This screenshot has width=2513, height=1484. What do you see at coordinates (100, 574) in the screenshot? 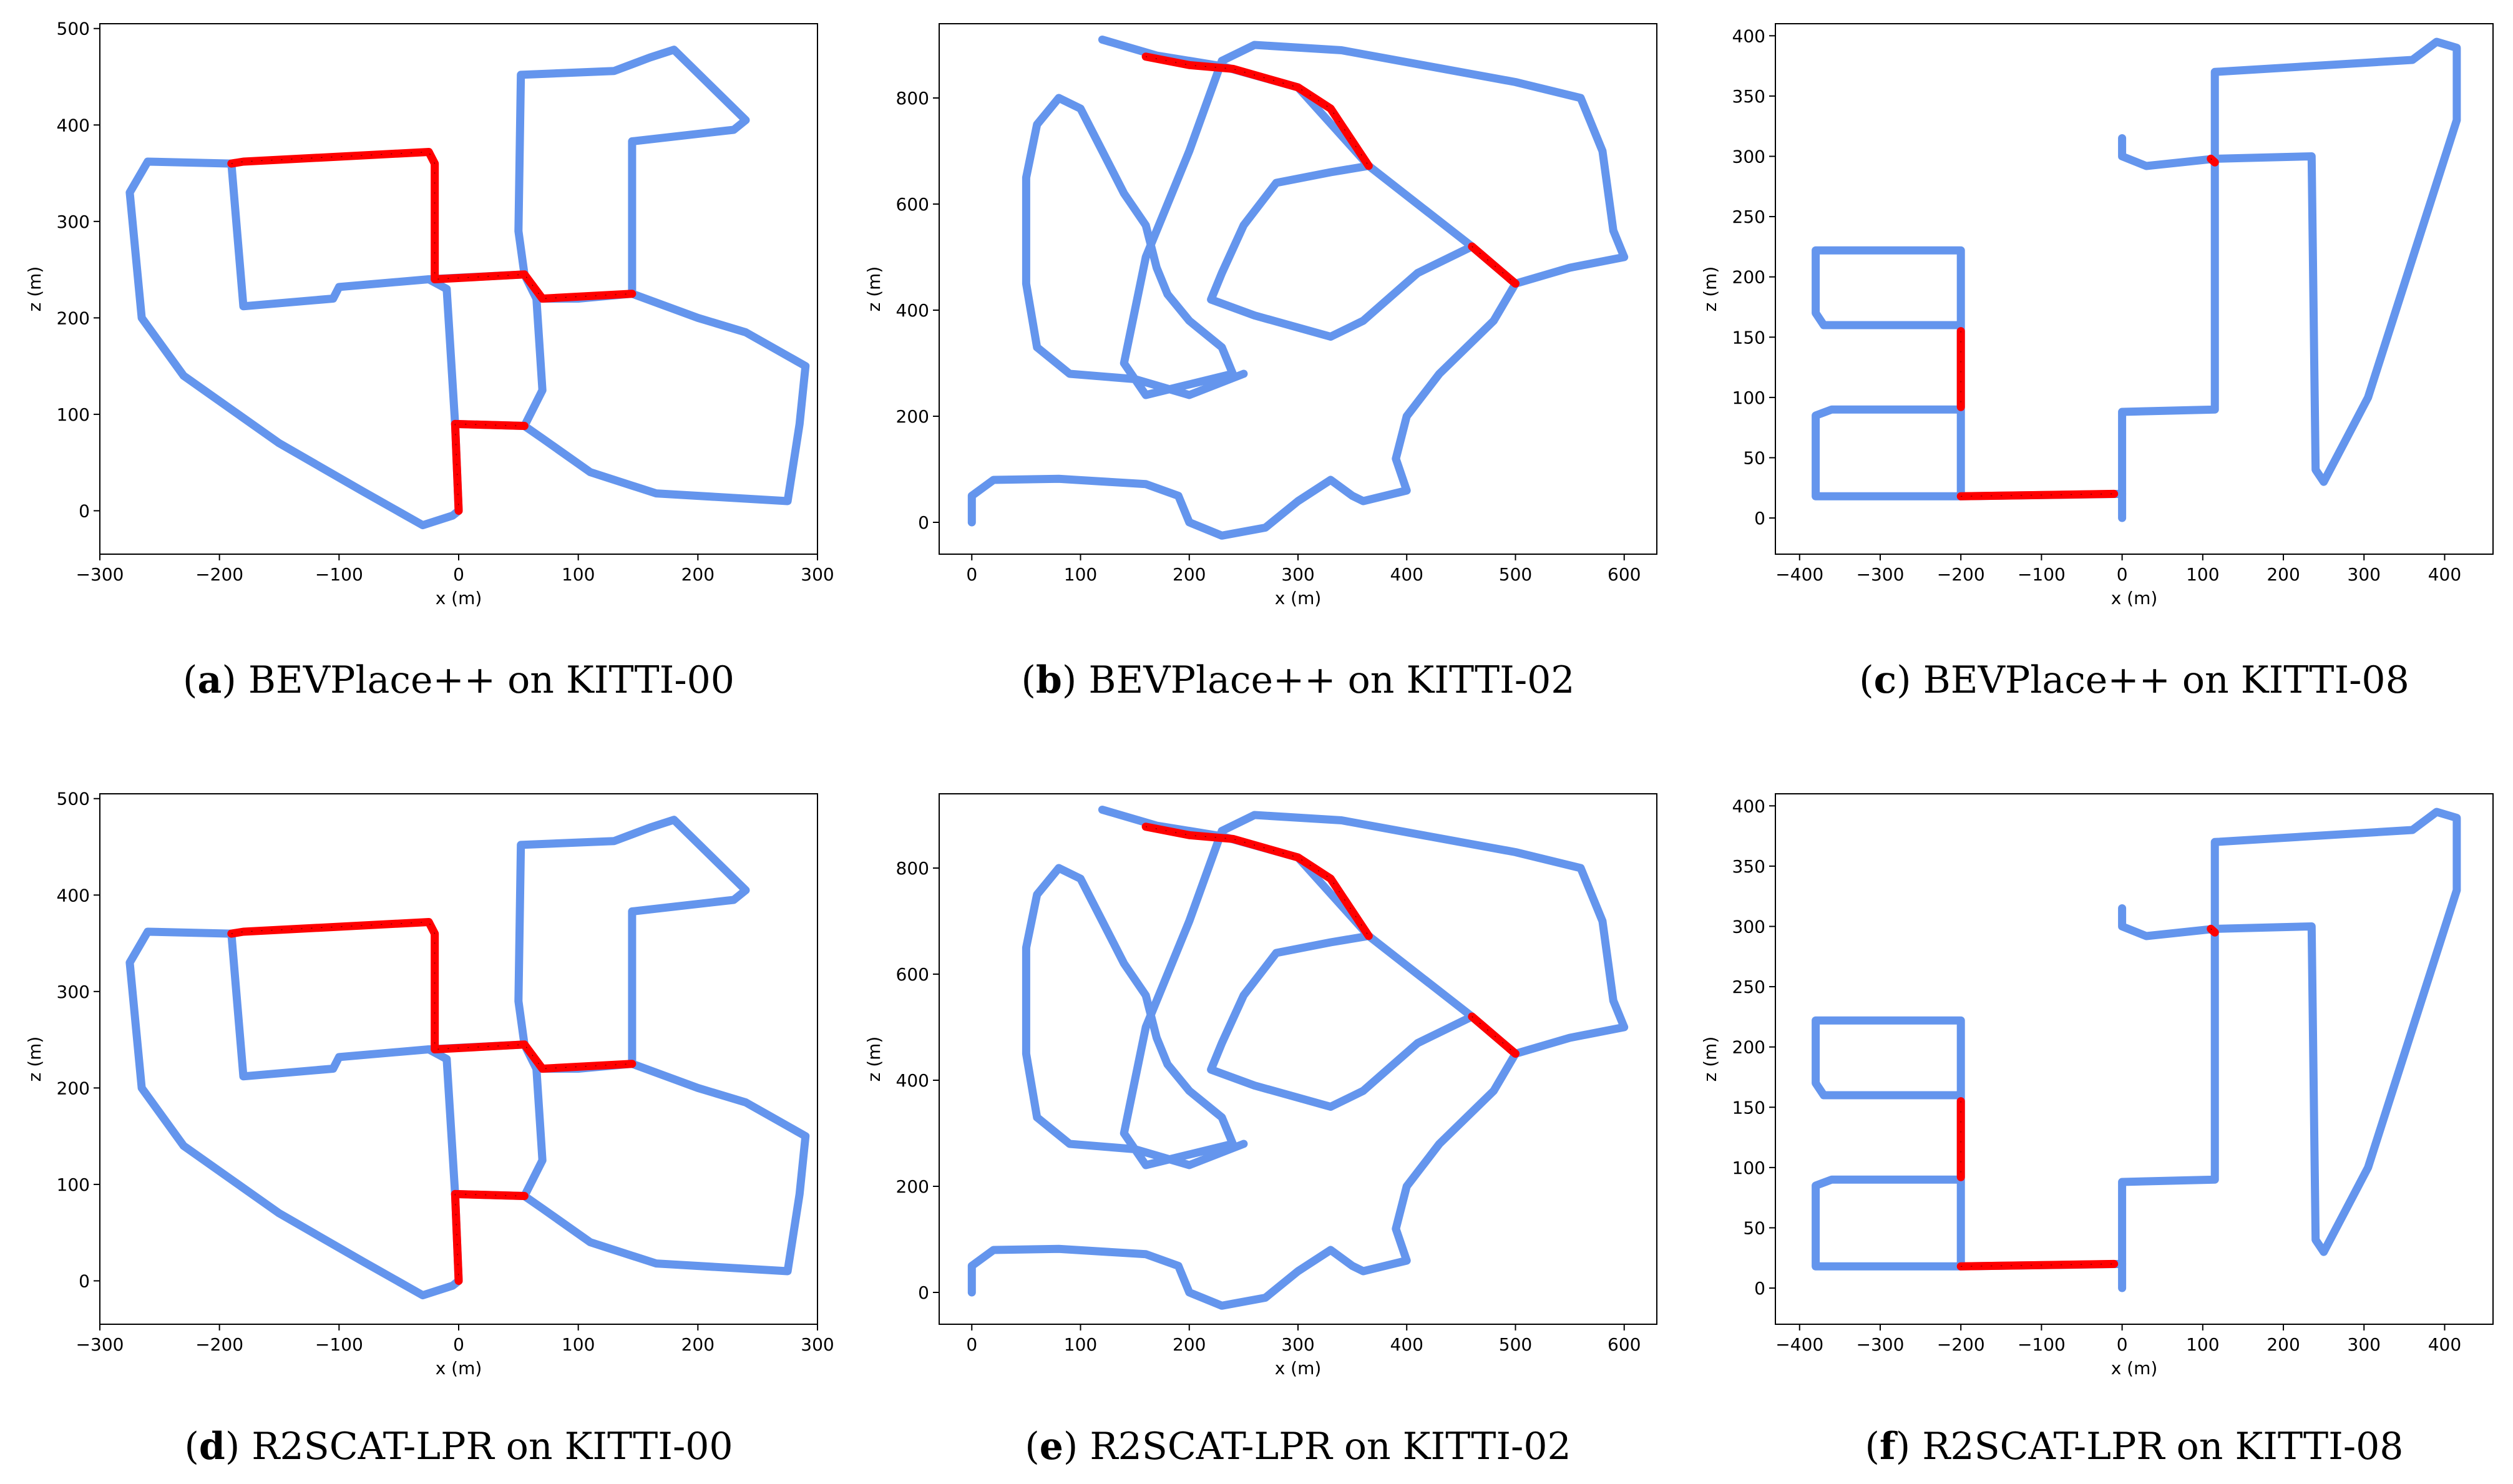
I see `x-tick-label: −300` at bounding box center [100, 574].